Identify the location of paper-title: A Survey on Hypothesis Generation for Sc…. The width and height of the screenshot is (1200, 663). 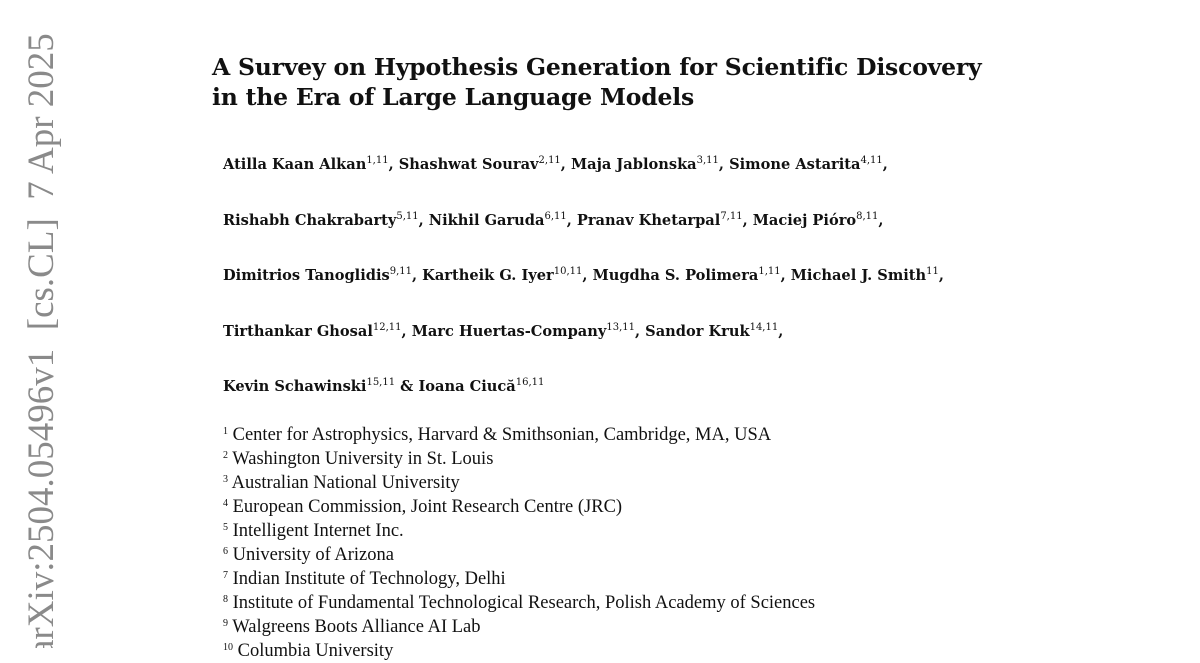
(597, 82).